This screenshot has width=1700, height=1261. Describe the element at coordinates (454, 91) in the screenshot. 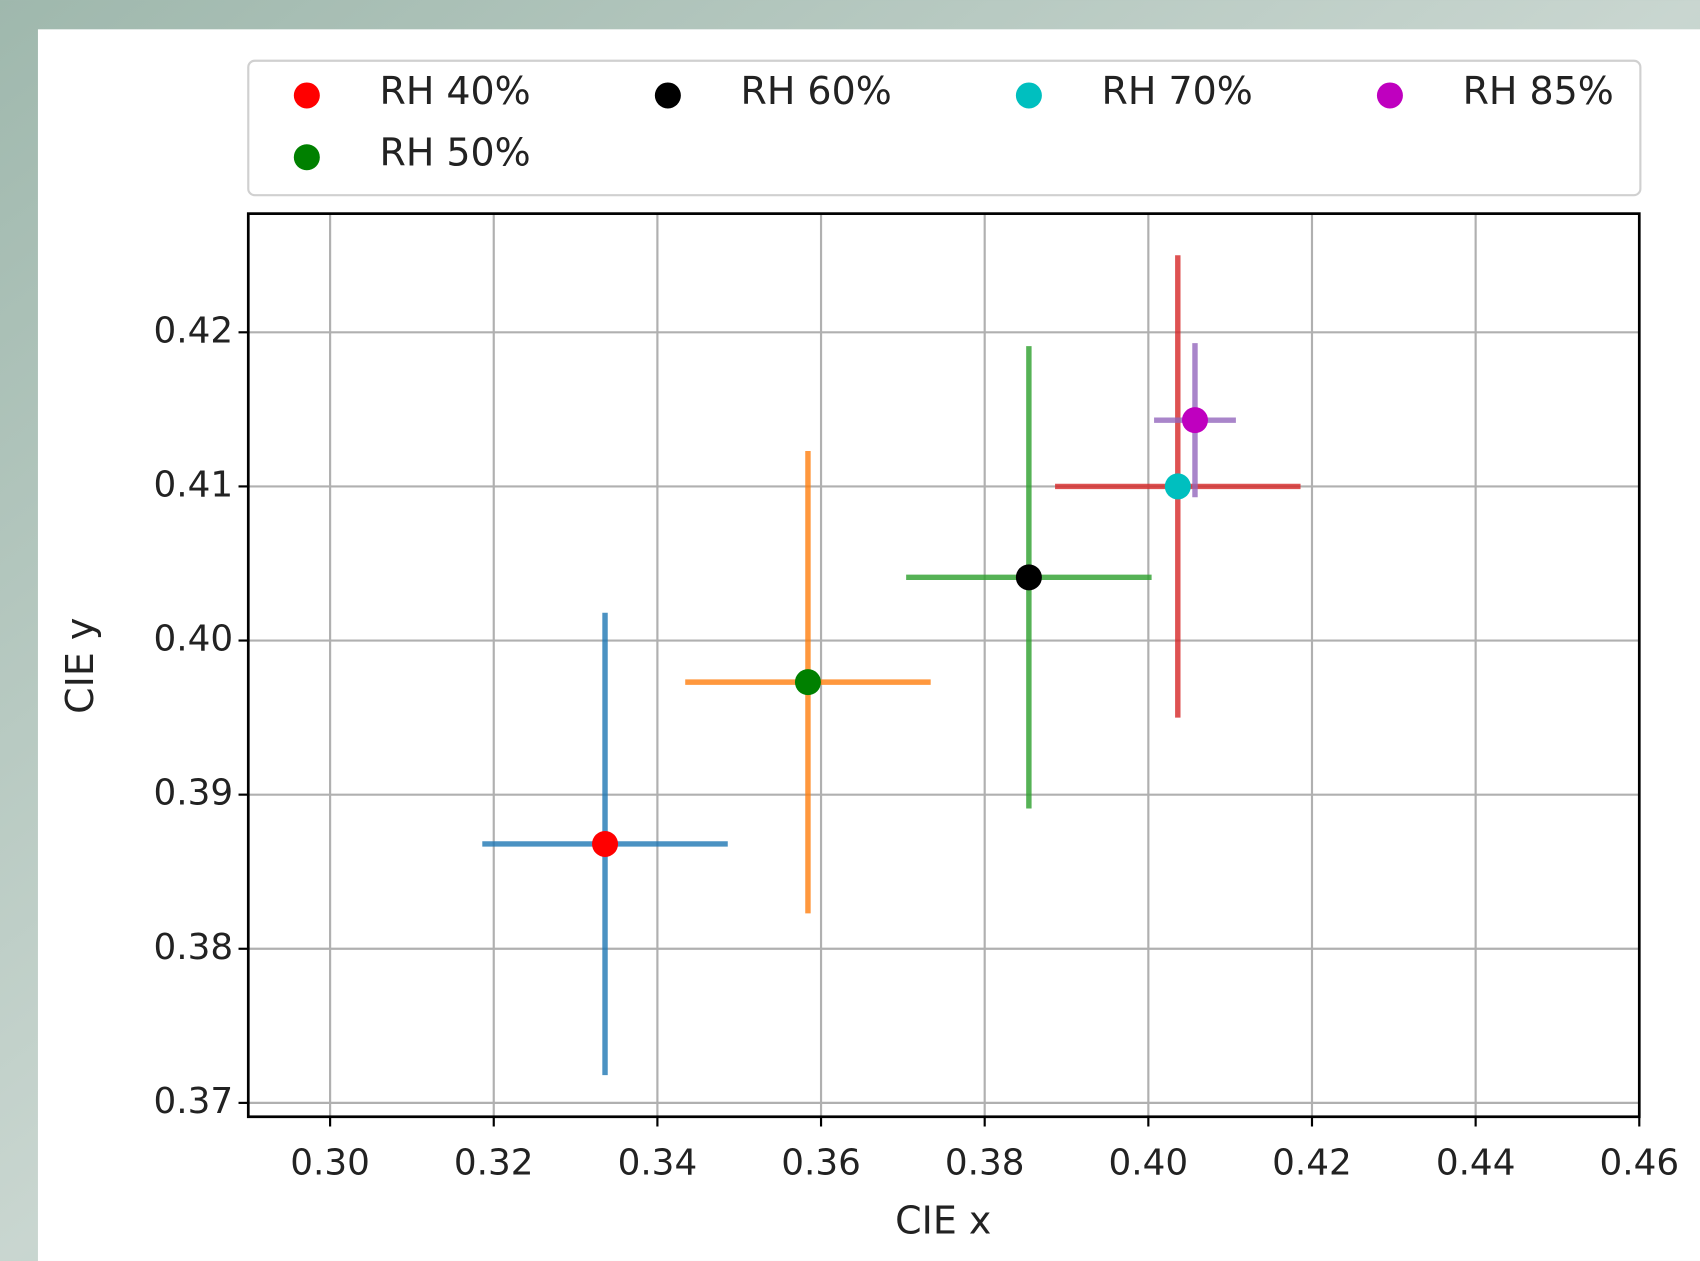

I see `legend-label: RH 40%` at that location.